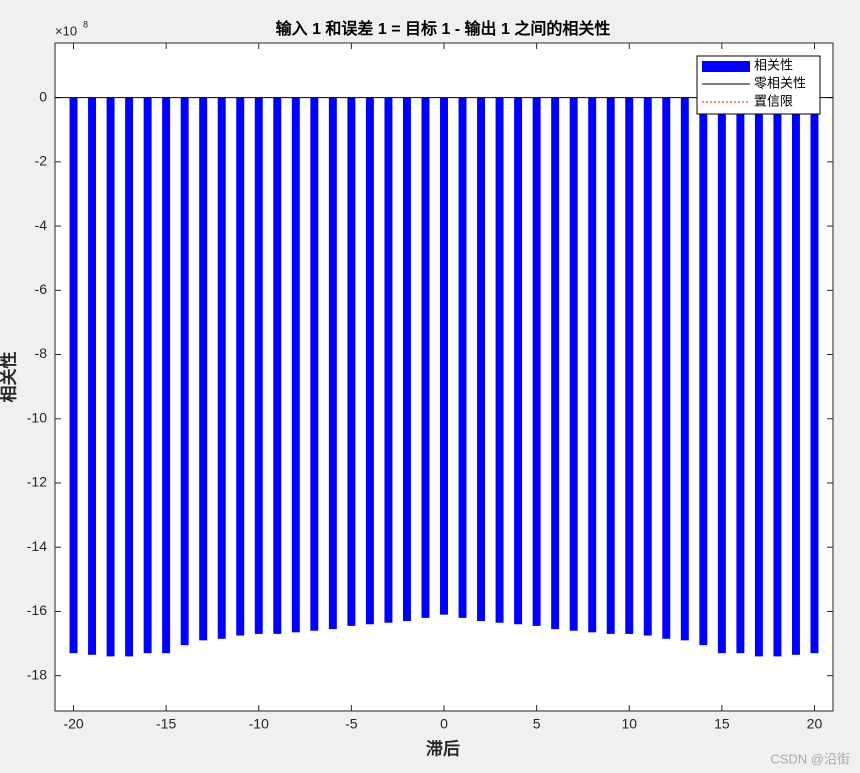  I want to click on legend-label: 零相关性, so click(780, 82).